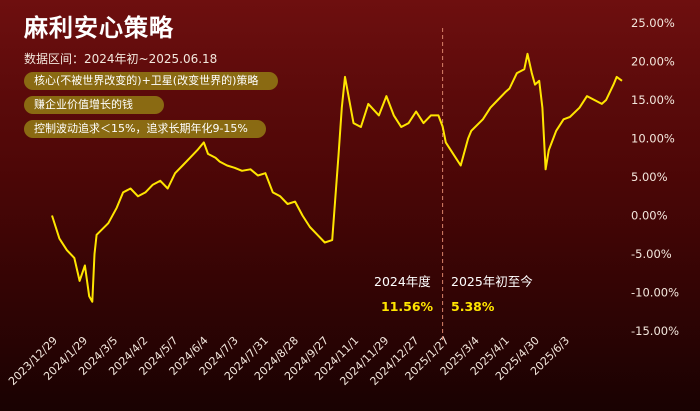  What do you see at coordinates (649, 216) in the screenshot?
I see `y-tick-label: 0.00%` at bounding box center [649, 216].